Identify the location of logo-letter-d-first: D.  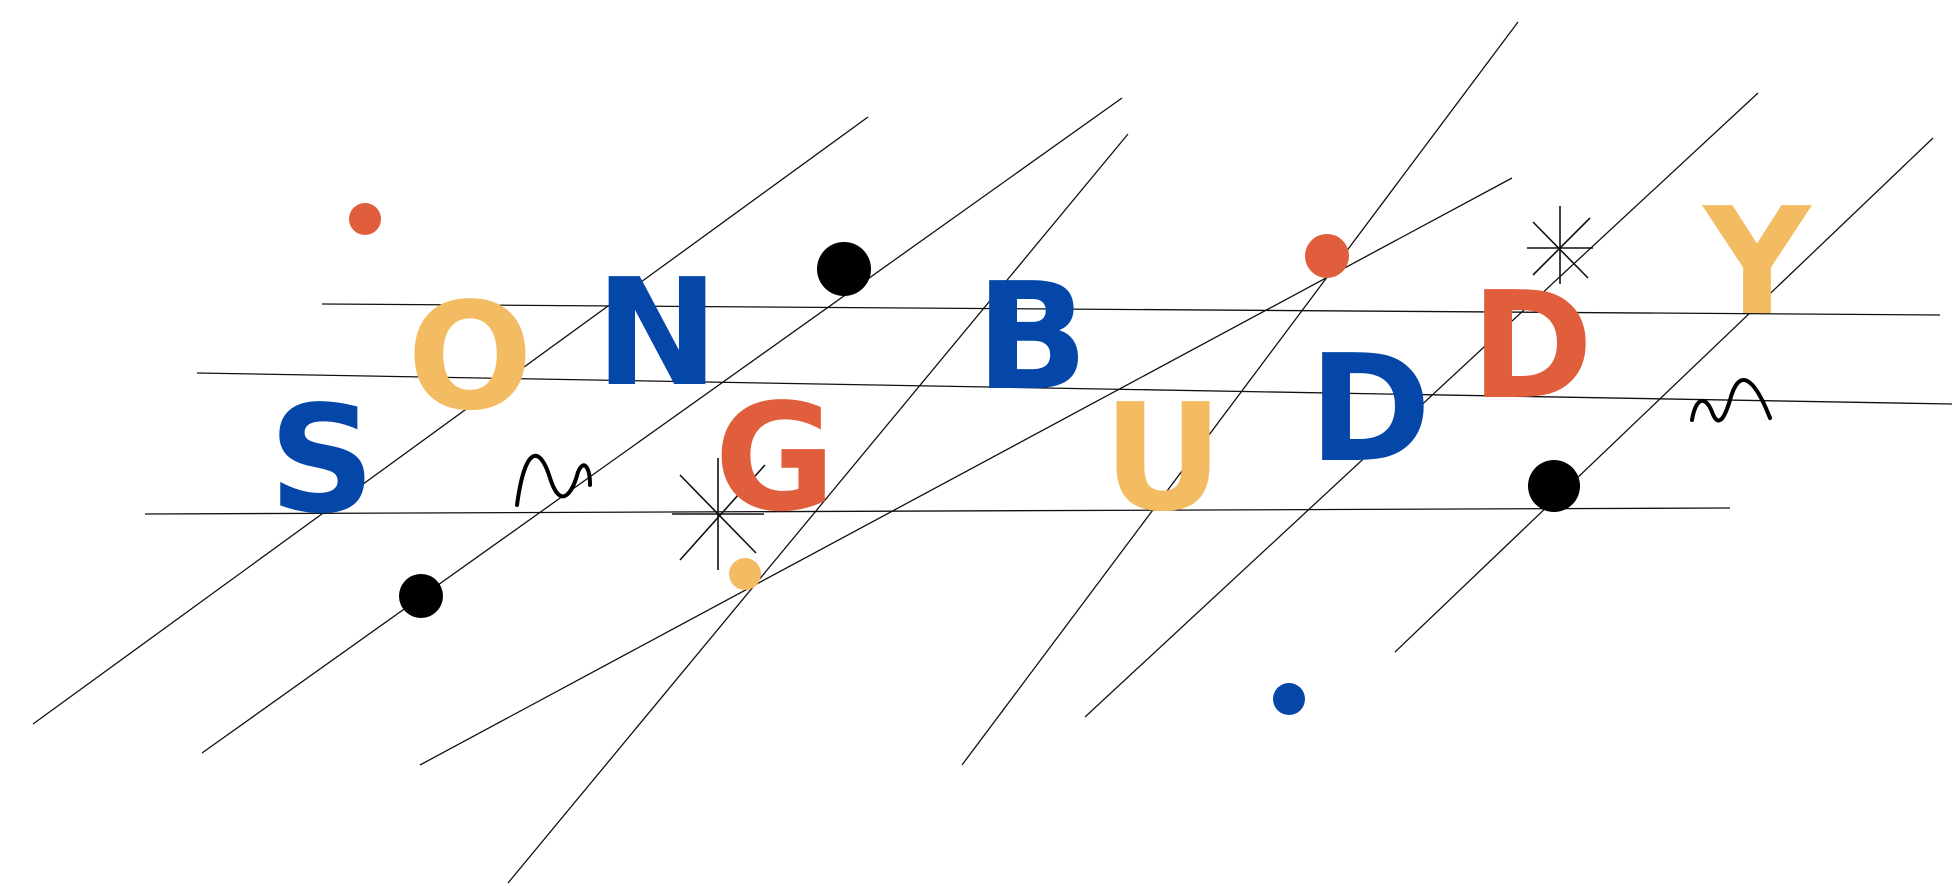
(1370, 409).